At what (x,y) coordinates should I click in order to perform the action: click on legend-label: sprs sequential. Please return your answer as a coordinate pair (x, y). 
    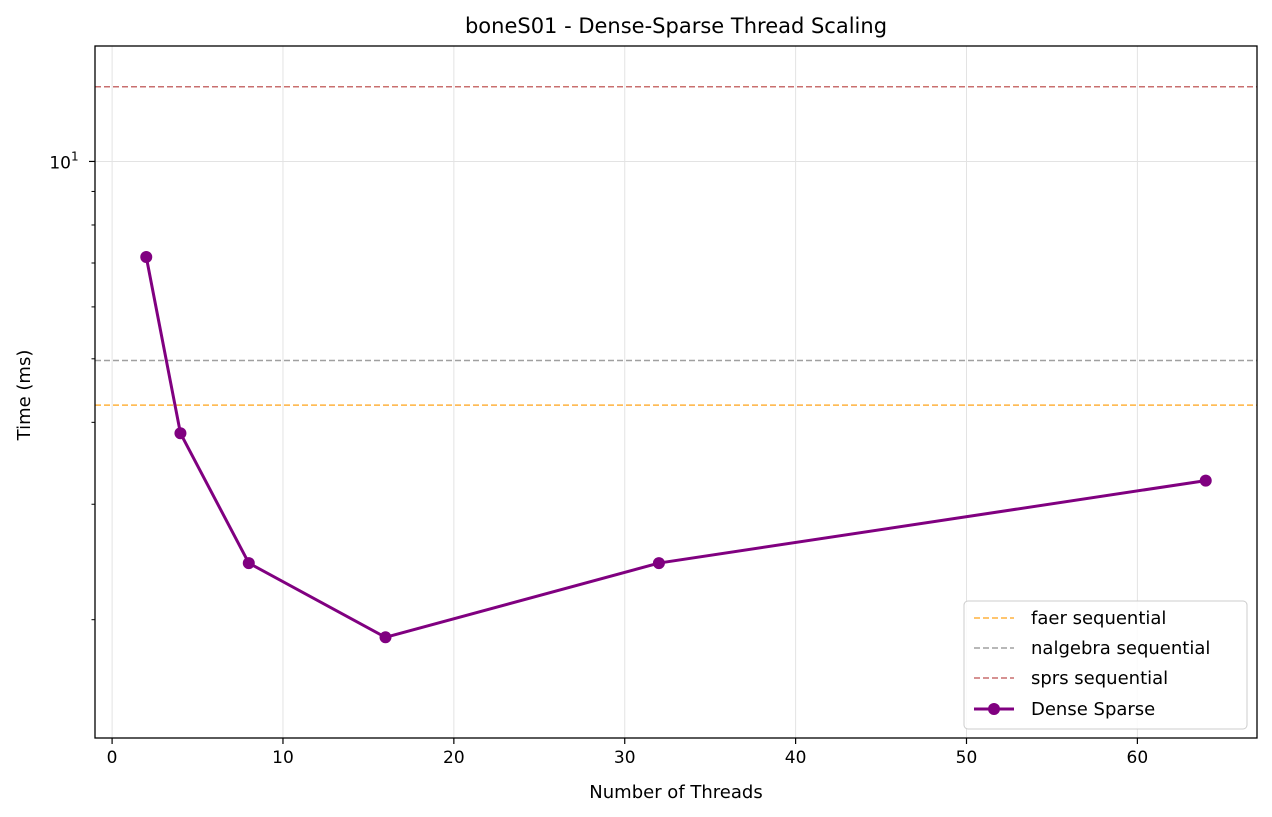
    Looking at the image, I should click on (1099, 678).